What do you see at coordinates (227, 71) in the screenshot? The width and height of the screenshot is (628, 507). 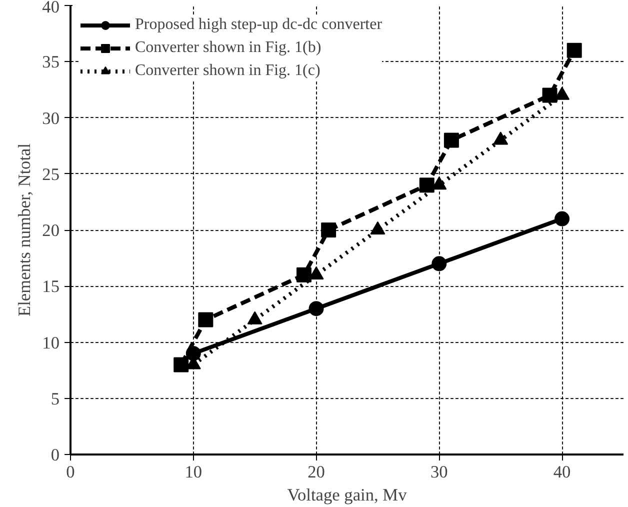 I see `legend-label: Converter shown in Fig. 1(c)` at bounding box center [227, 71].